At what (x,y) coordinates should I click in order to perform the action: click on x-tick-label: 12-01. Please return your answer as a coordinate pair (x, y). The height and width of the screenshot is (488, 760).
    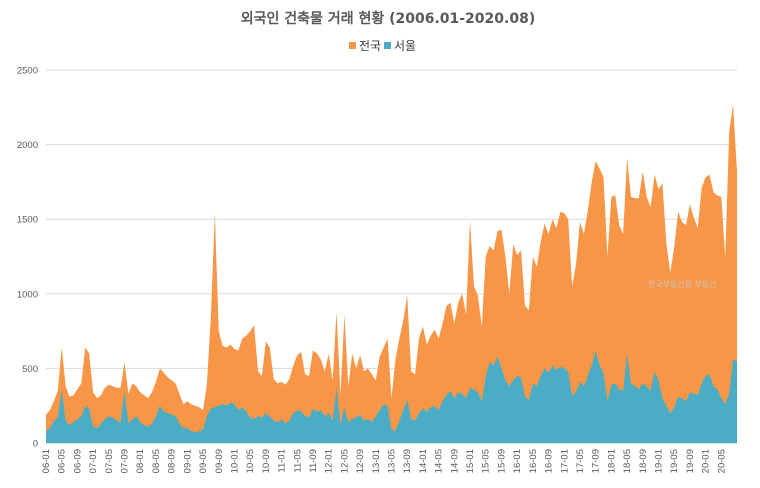
    Looking at the image, I should click on (329, 461).